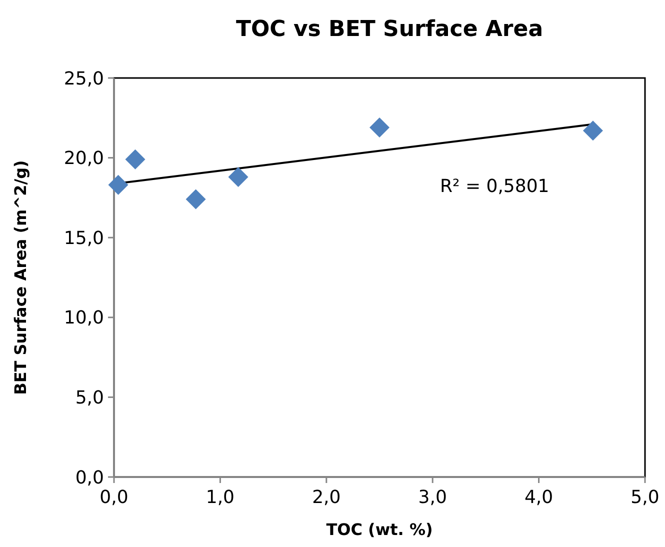 Image resolution: width=665 pixels, height=547 pixels. Describe the element at coordinates (89, 477) in the screenshot. I see `y-tick-label: 0,0` at that location.